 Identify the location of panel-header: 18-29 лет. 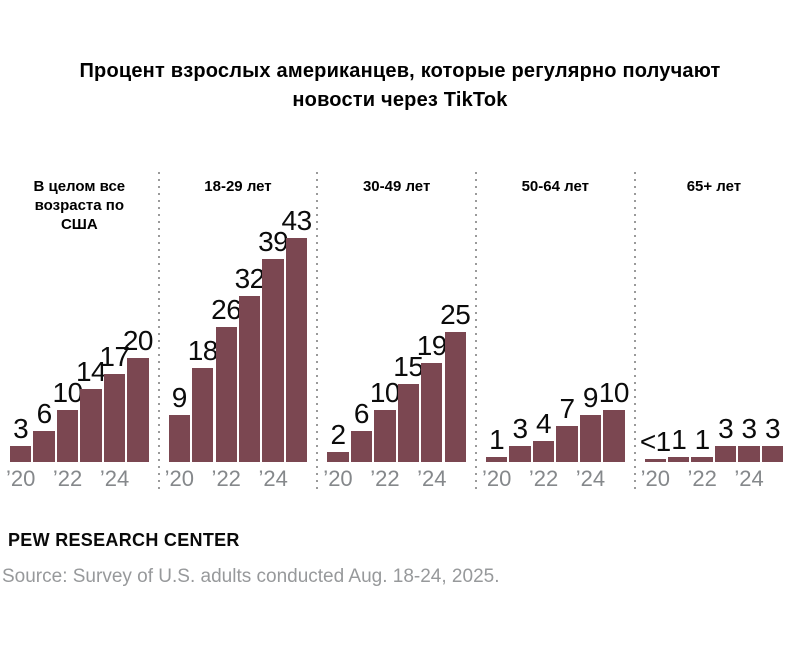
(238, 187).